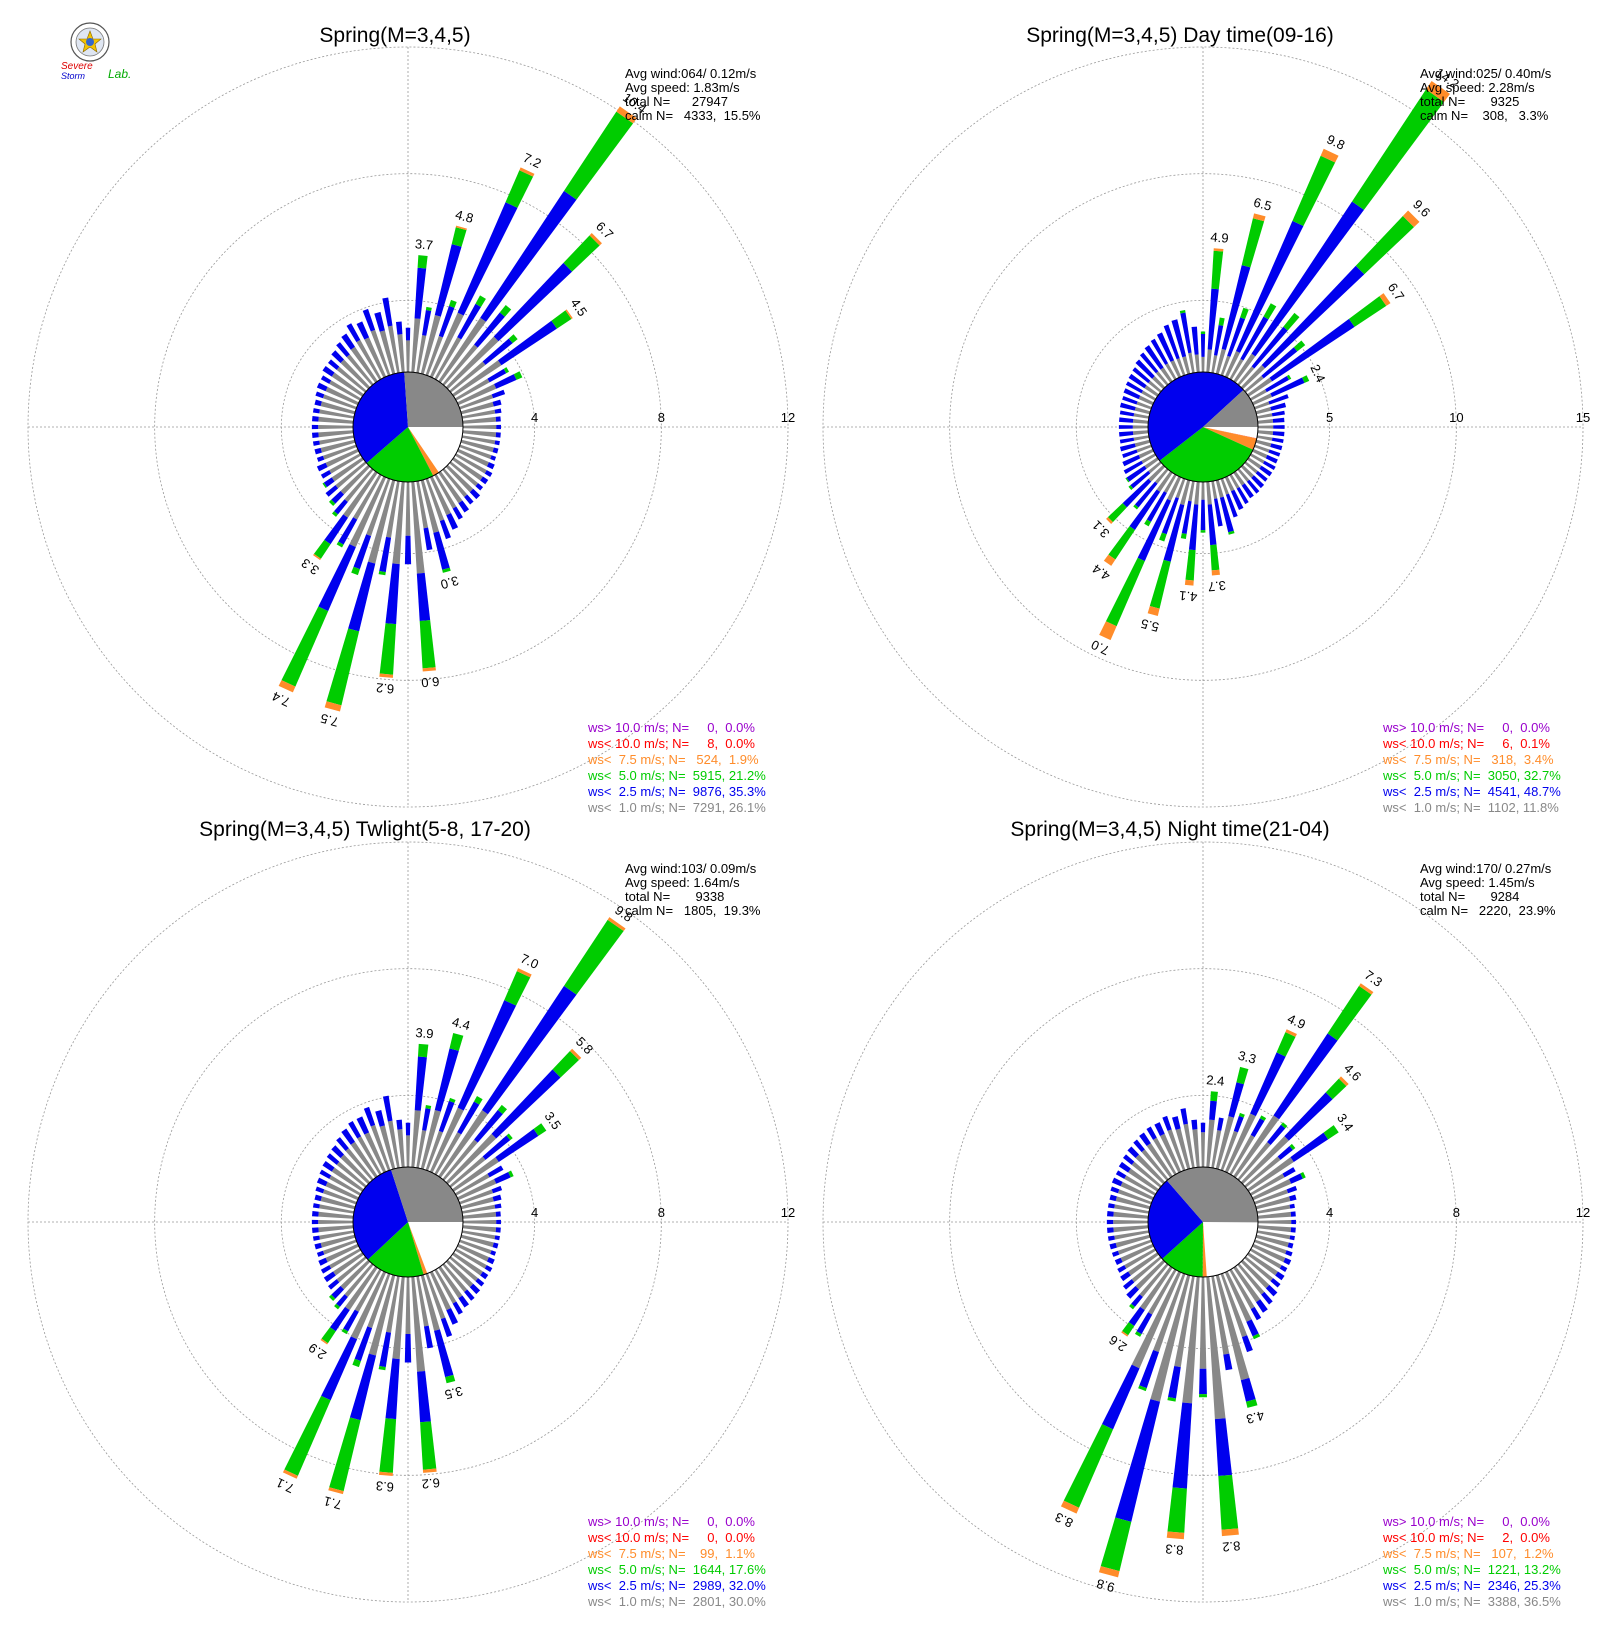 The width and height of the screenshot is (1620, 1640). I want to click on legend-entry: ws< 2.5 m/s; N= 4541, 48.7%, so click(1471, 791).